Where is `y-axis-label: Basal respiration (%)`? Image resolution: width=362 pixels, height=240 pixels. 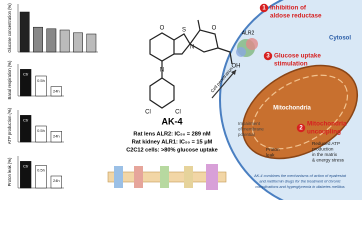 y-axis-label: Basal respiration (%) is located at coordinates (9, 79).